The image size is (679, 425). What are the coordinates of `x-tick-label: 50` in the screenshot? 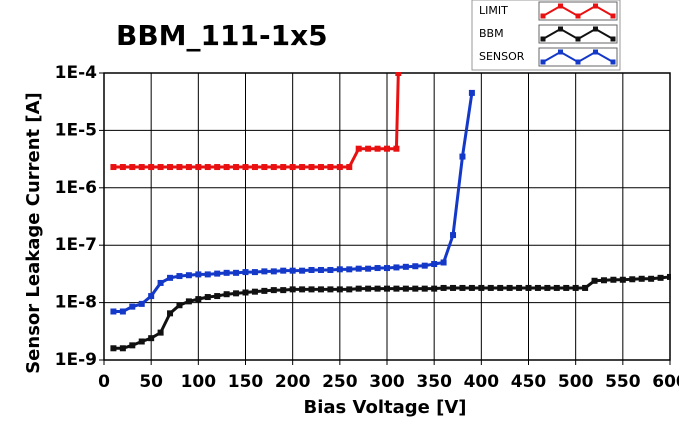 It's located at (151, 382).